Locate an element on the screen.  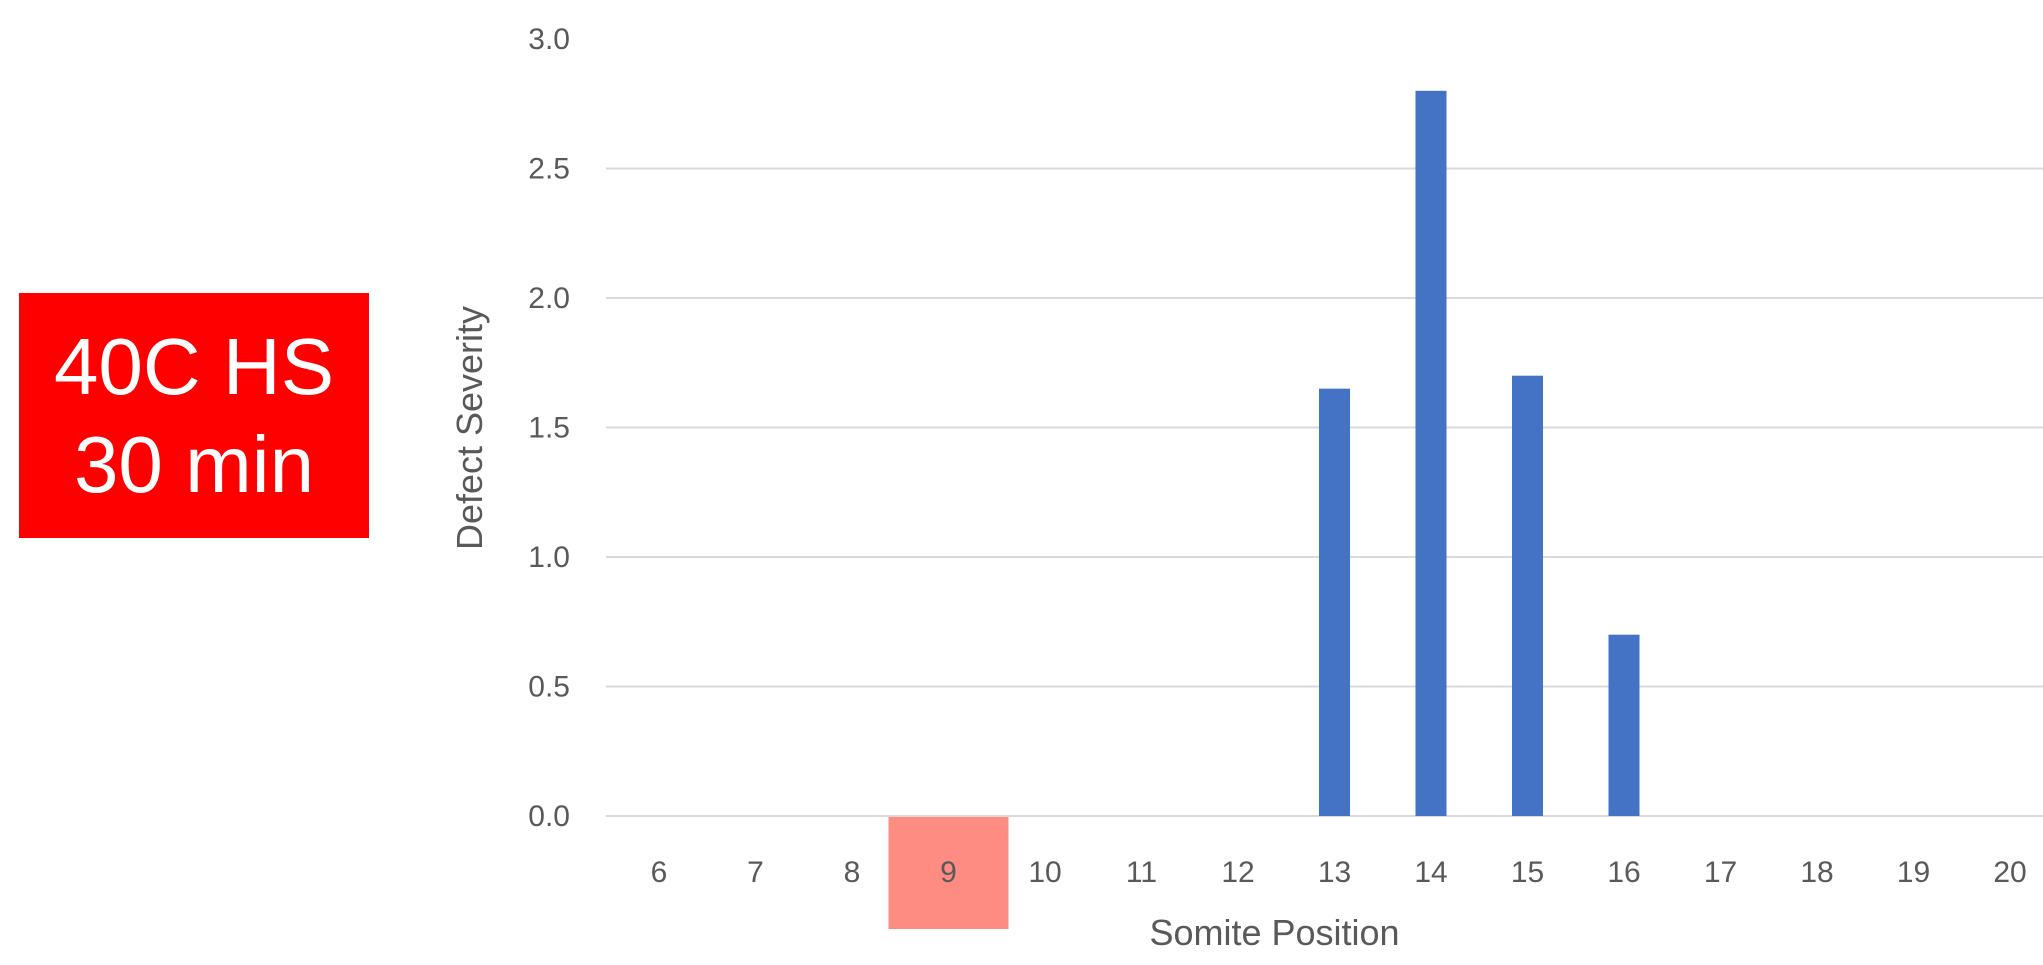
condition-label-line-1: 40C HS is located at coordinates (194, 366).